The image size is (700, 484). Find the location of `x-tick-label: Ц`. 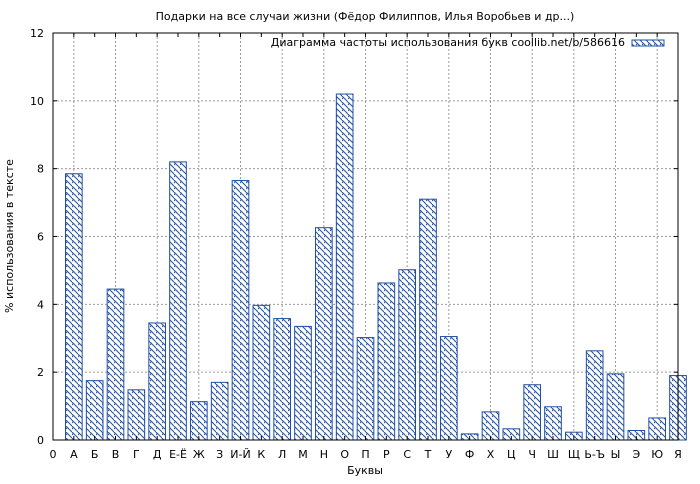

x-tick-label: Ц is located at coordinates (511, 454).